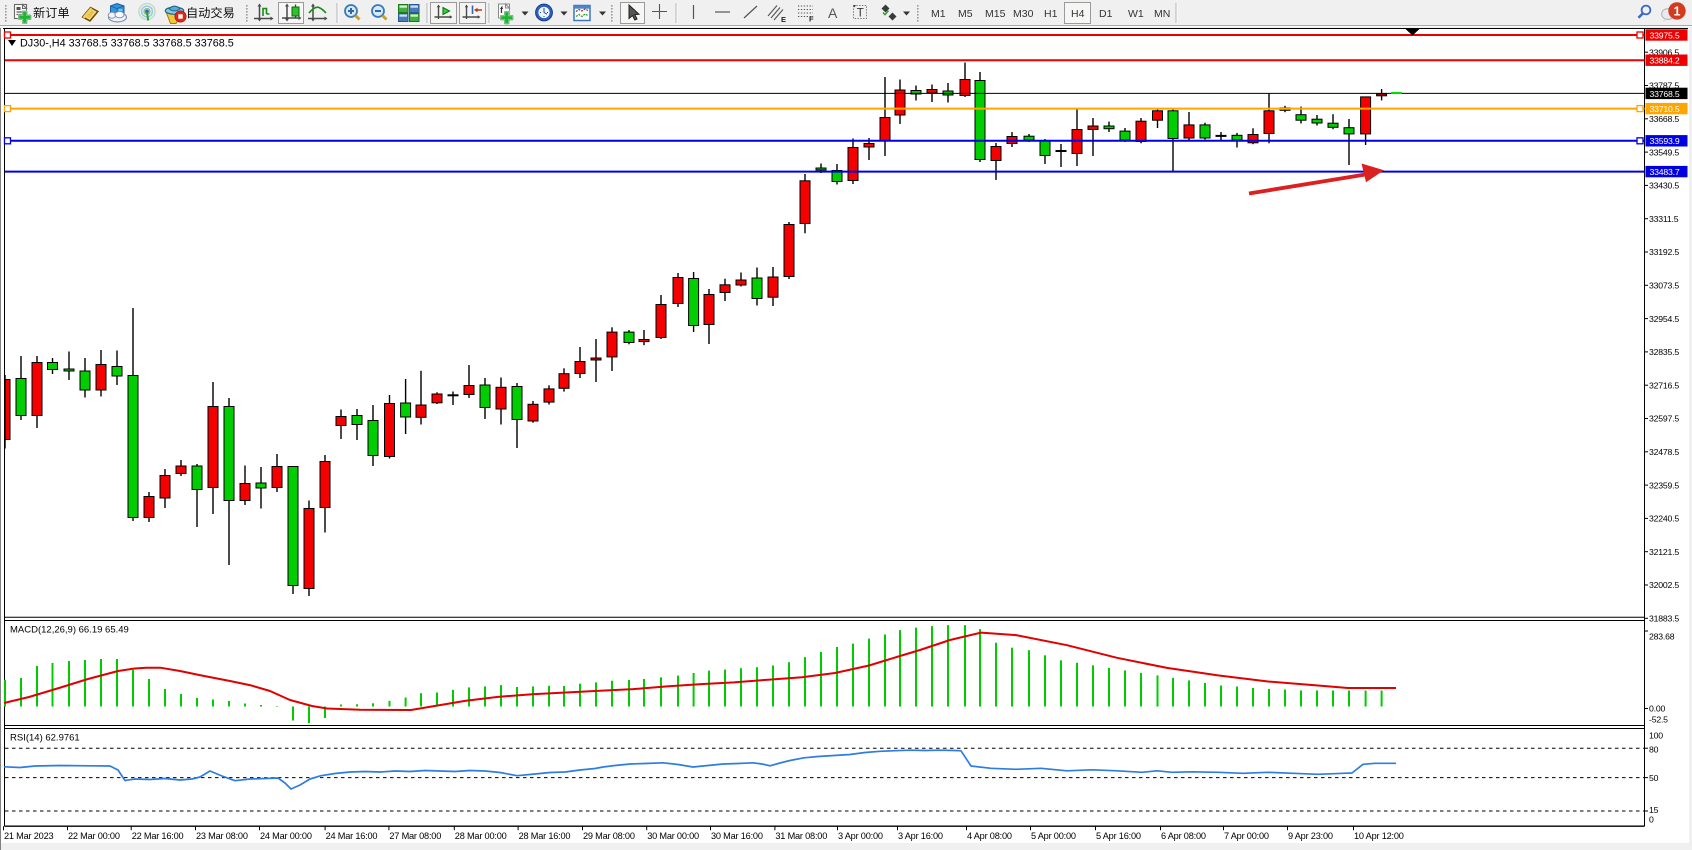 This screenshot has height=850, width=1692. I want to click on svg-text: 50, so click(1654, 778).